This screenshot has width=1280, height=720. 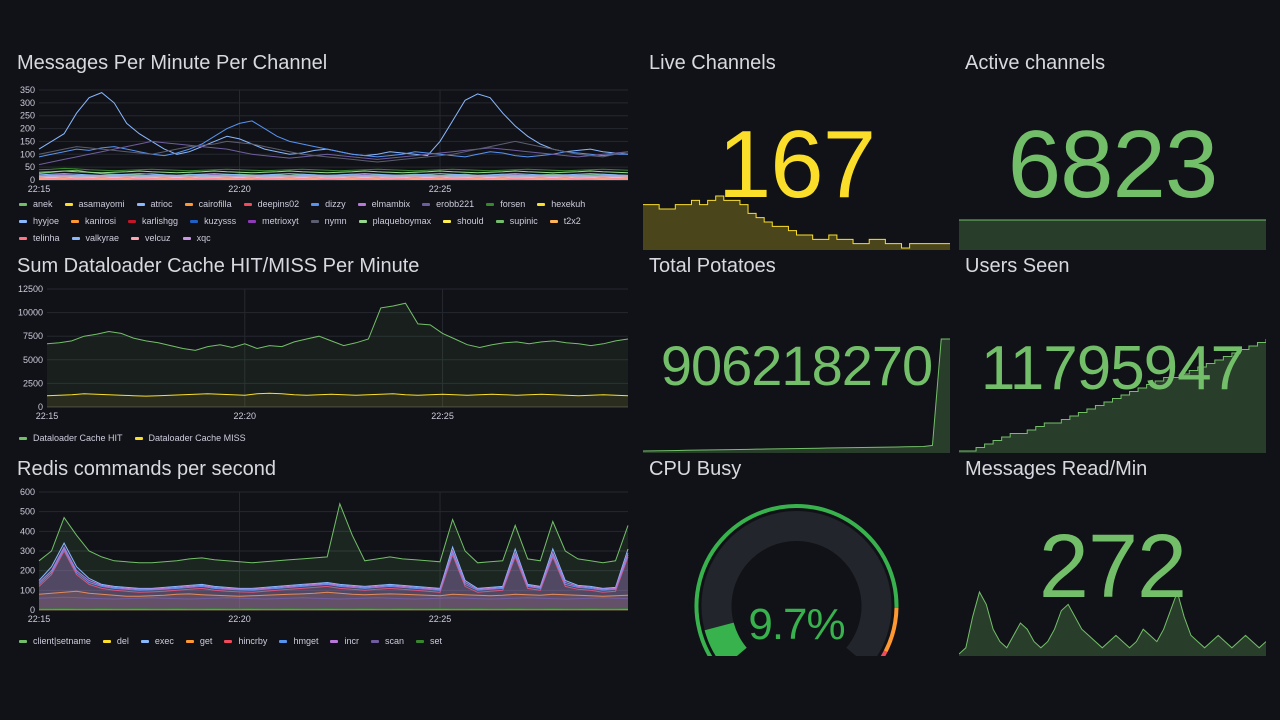 What do you see at coordinates (565, 221) in the screenshot?
I see `legend-item: t2x2` at bounding box center [565, 221].